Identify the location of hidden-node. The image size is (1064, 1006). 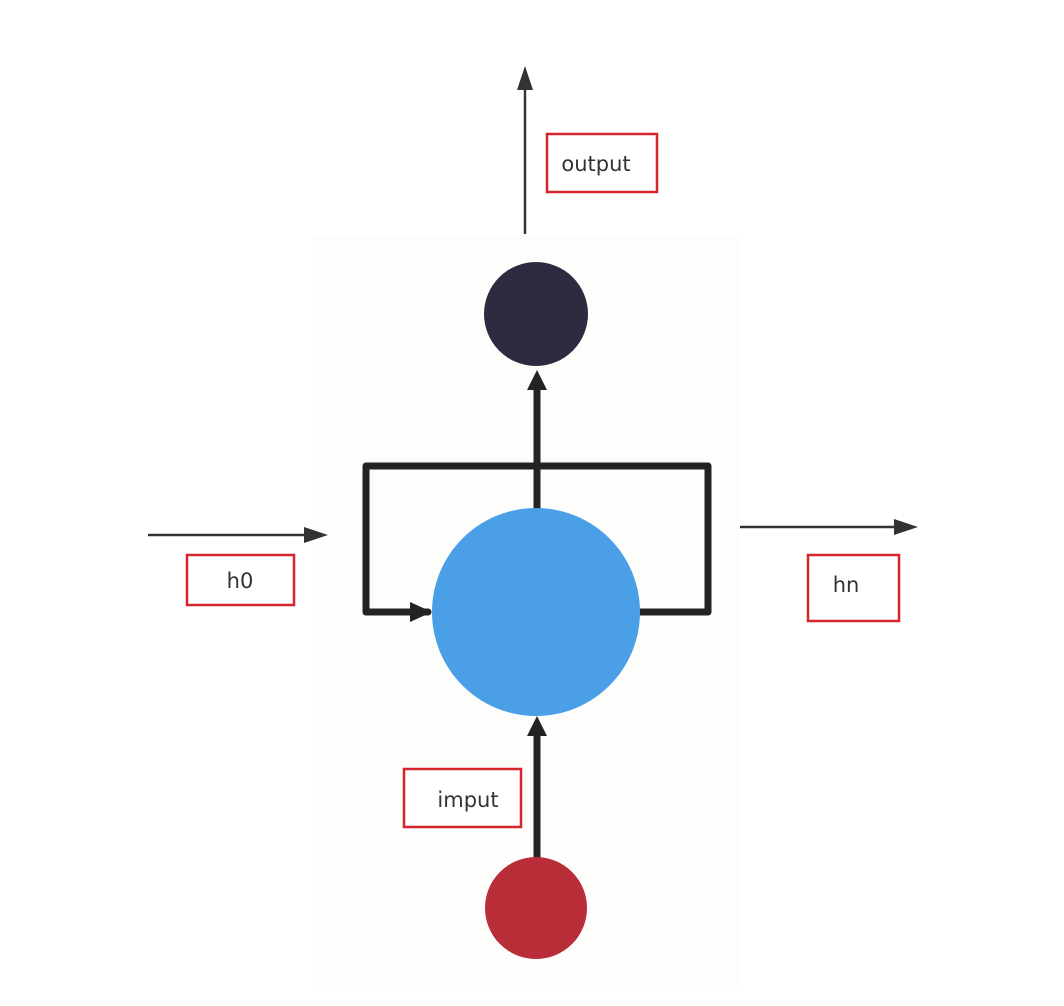
(536, 612).